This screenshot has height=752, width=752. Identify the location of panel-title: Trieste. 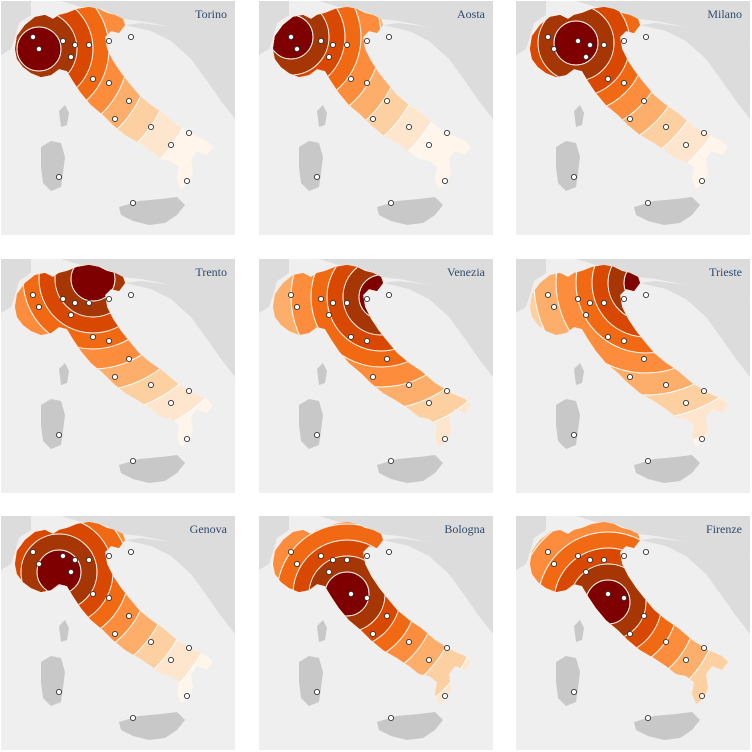
(725, 272).